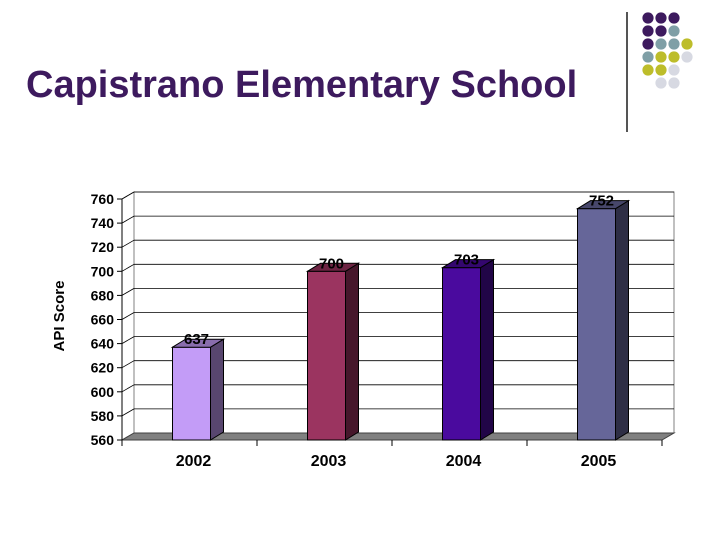  I want to click on data-label: 752, so click(601, 201).